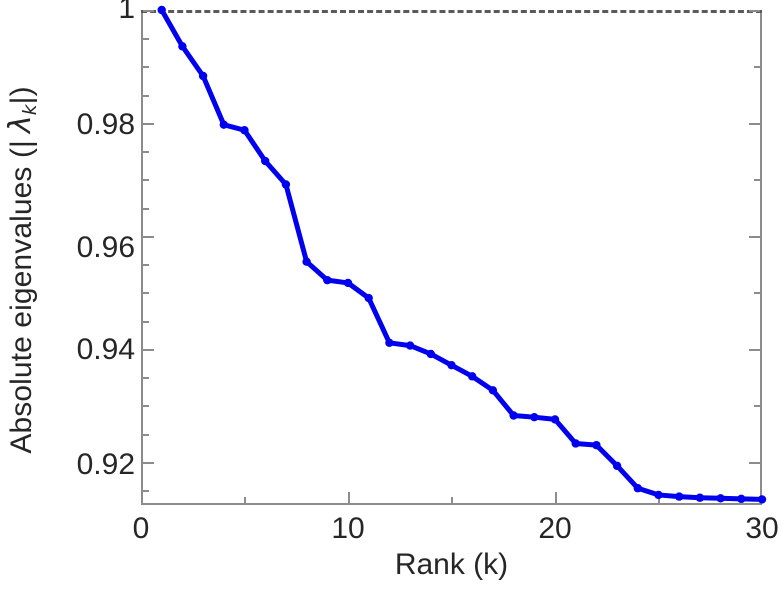 The image size is (782, 600). What do you see at coordinates (105, 464) in the screenshot?
I see `y-tick-label-092: 0.92` at bounding box center [105, 464].